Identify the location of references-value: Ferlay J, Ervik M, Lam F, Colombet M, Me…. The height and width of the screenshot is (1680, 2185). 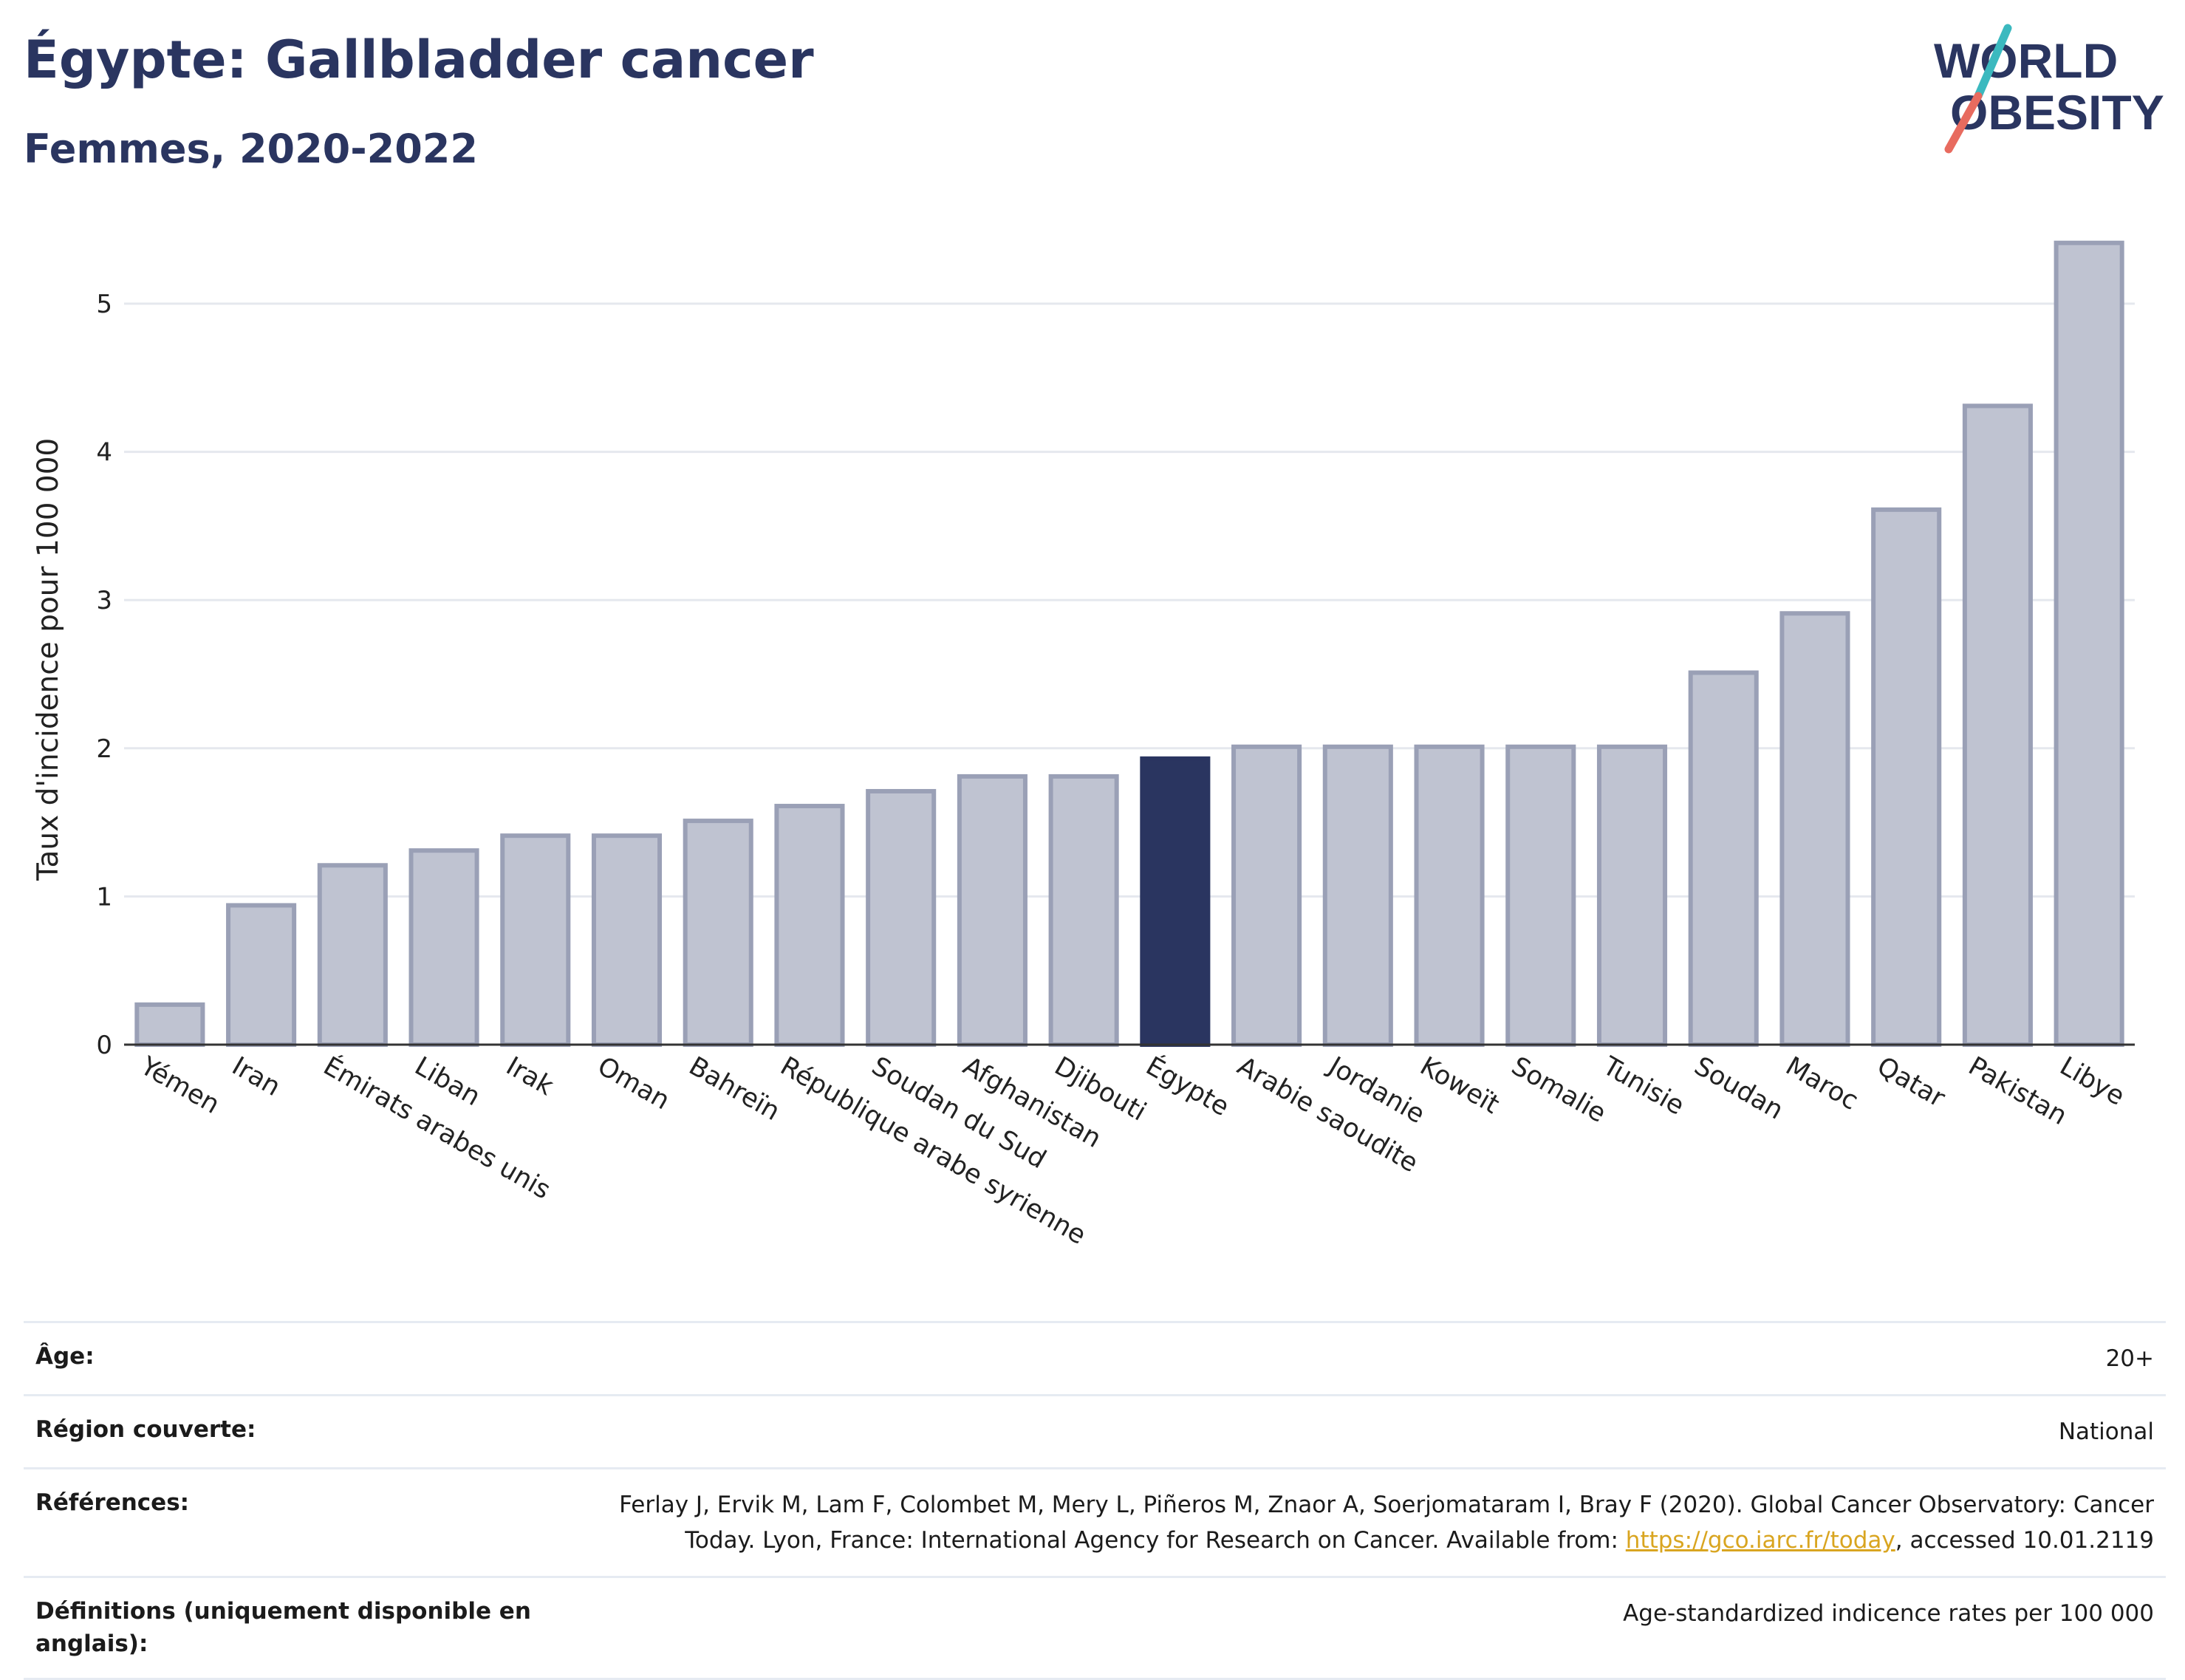
(1386, 1522).